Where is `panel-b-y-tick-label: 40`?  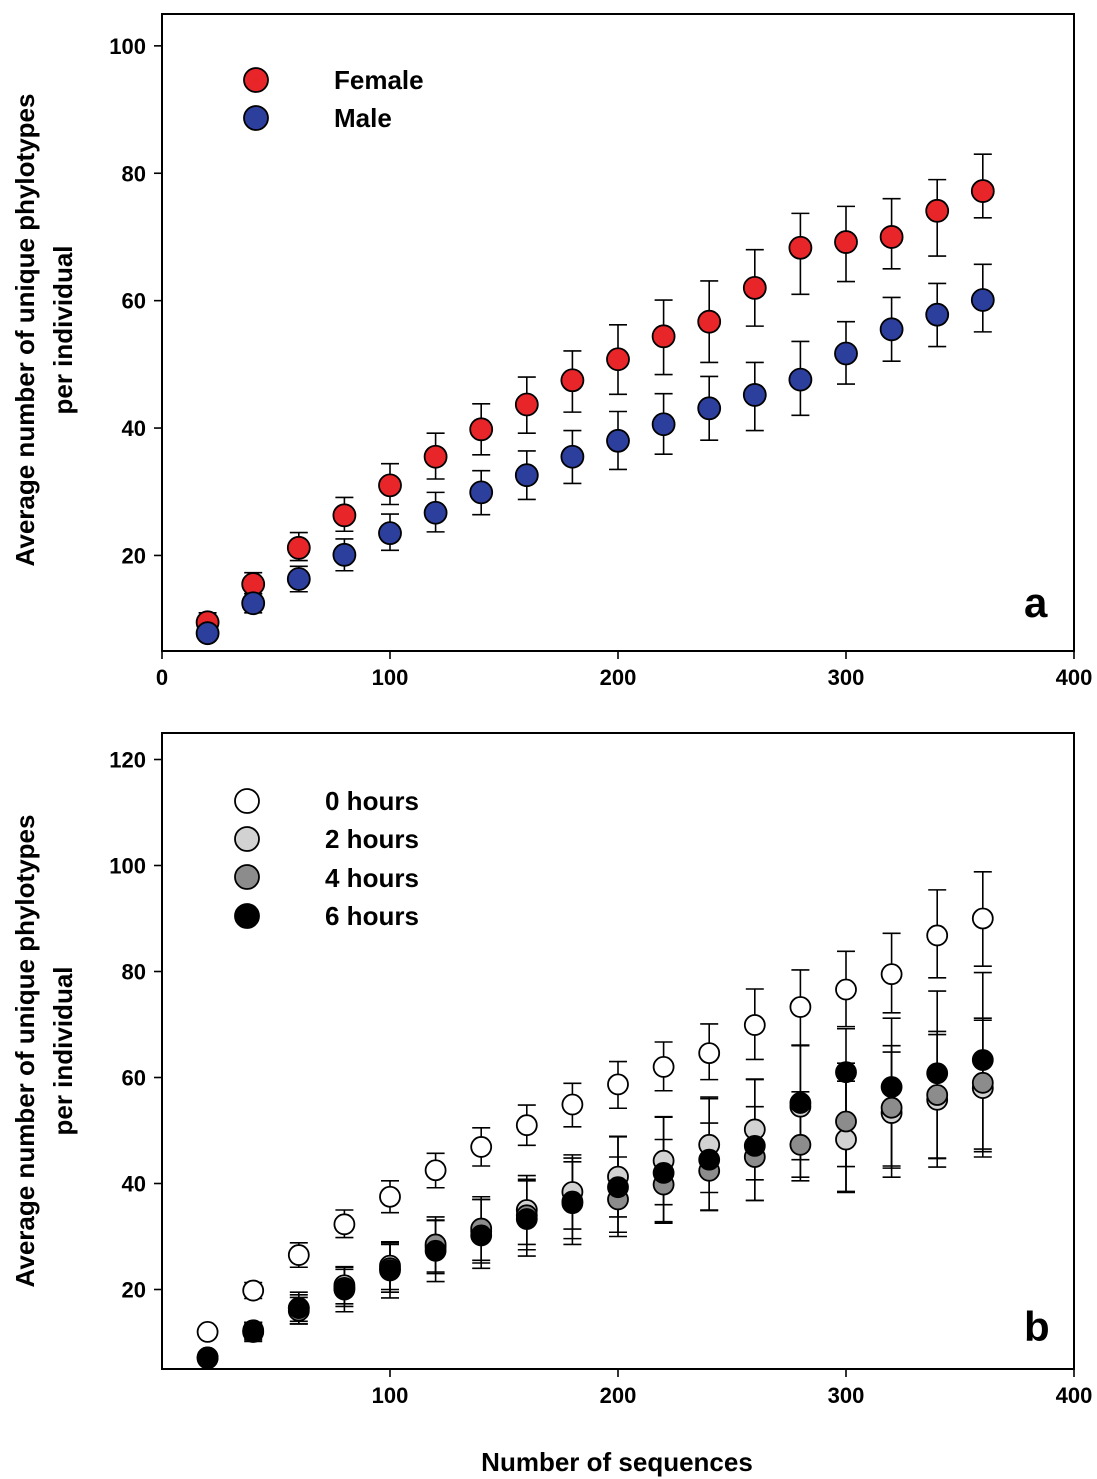
panel-b-y-tick-label: 40 is located at coordinates (134, 1184).